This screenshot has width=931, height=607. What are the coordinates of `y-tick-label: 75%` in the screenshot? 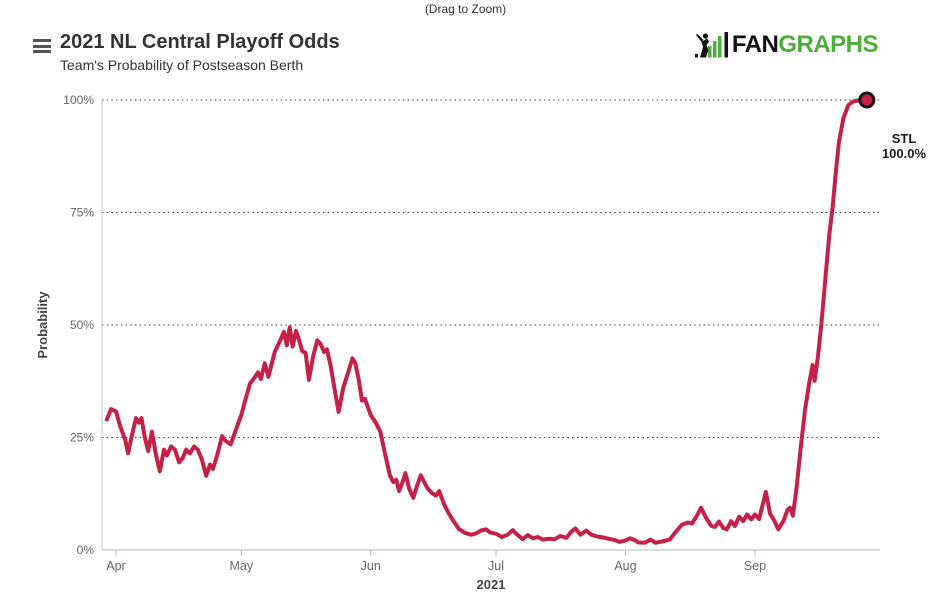 It's located at (82, 213).